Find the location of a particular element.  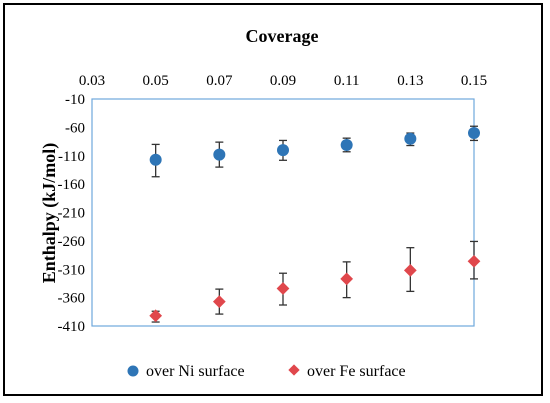

x-tick-label: 0.11 is located at coordinates (347, 81).